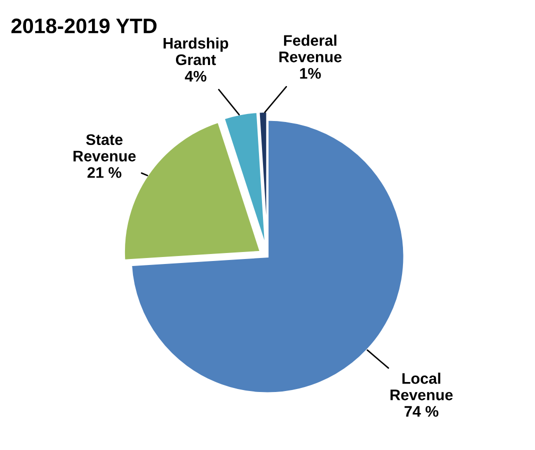 The width and height of the screenshot is (535, 450). I want to click on chart-title: 2018-2019 YTD, so click(84, 26).